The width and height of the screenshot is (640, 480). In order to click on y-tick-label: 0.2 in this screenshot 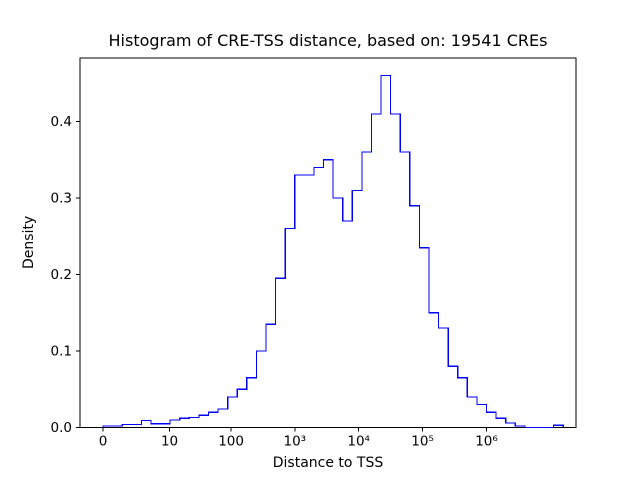, I will do `click(61, 275)`.